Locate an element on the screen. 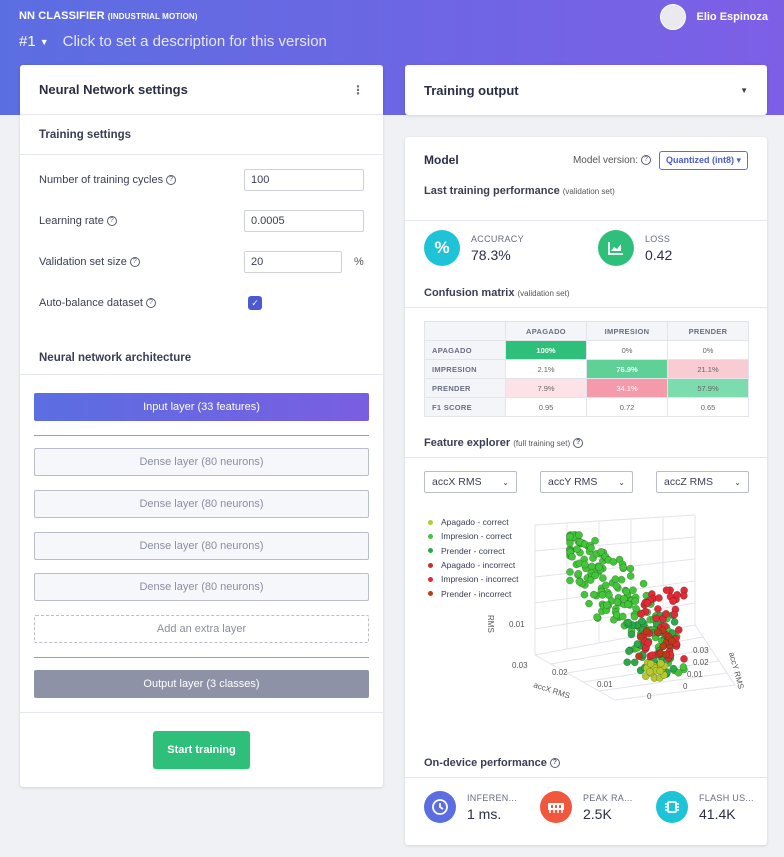 The height and width of the screenshot is (857, 784). learning-rate-input is located at coordinates (304, 221).